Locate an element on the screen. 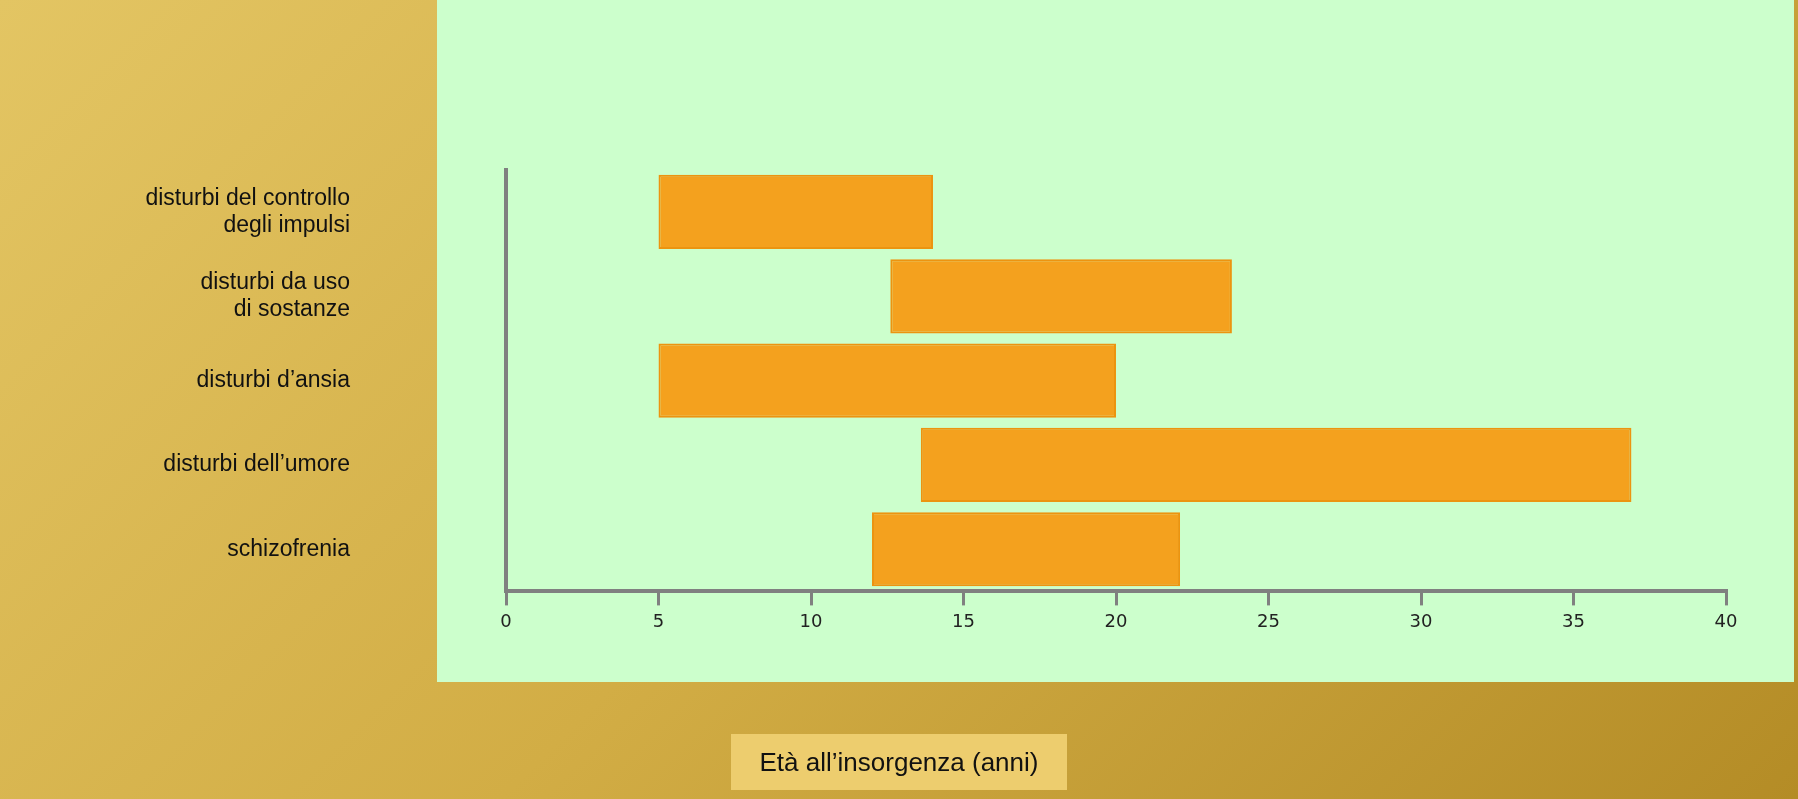  x-tick-label: 15 is located at coordinates (963, 620).